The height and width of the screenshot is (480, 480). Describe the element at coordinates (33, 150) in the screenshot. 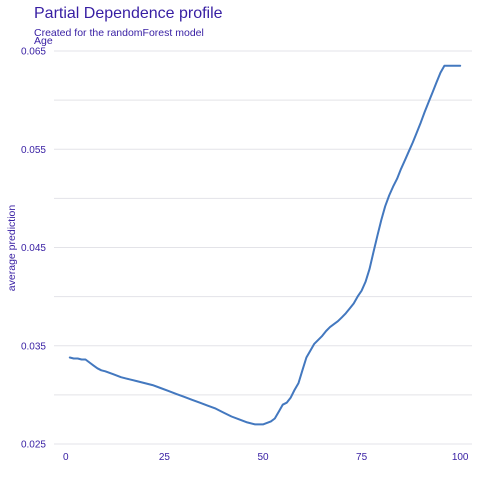

I see `y-tick-label: 0.055` at that location.